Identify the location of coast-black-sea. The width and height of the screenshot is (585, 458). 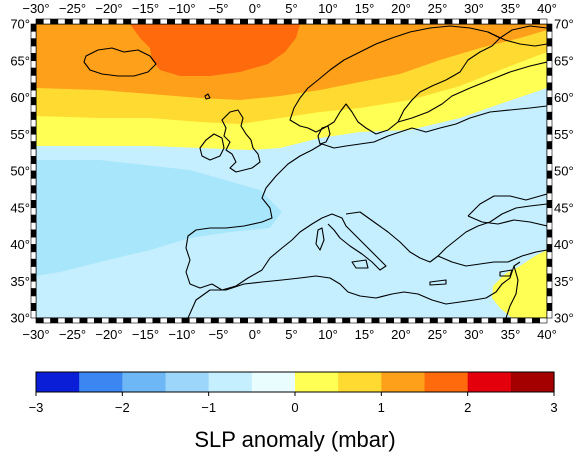
(507, 210).